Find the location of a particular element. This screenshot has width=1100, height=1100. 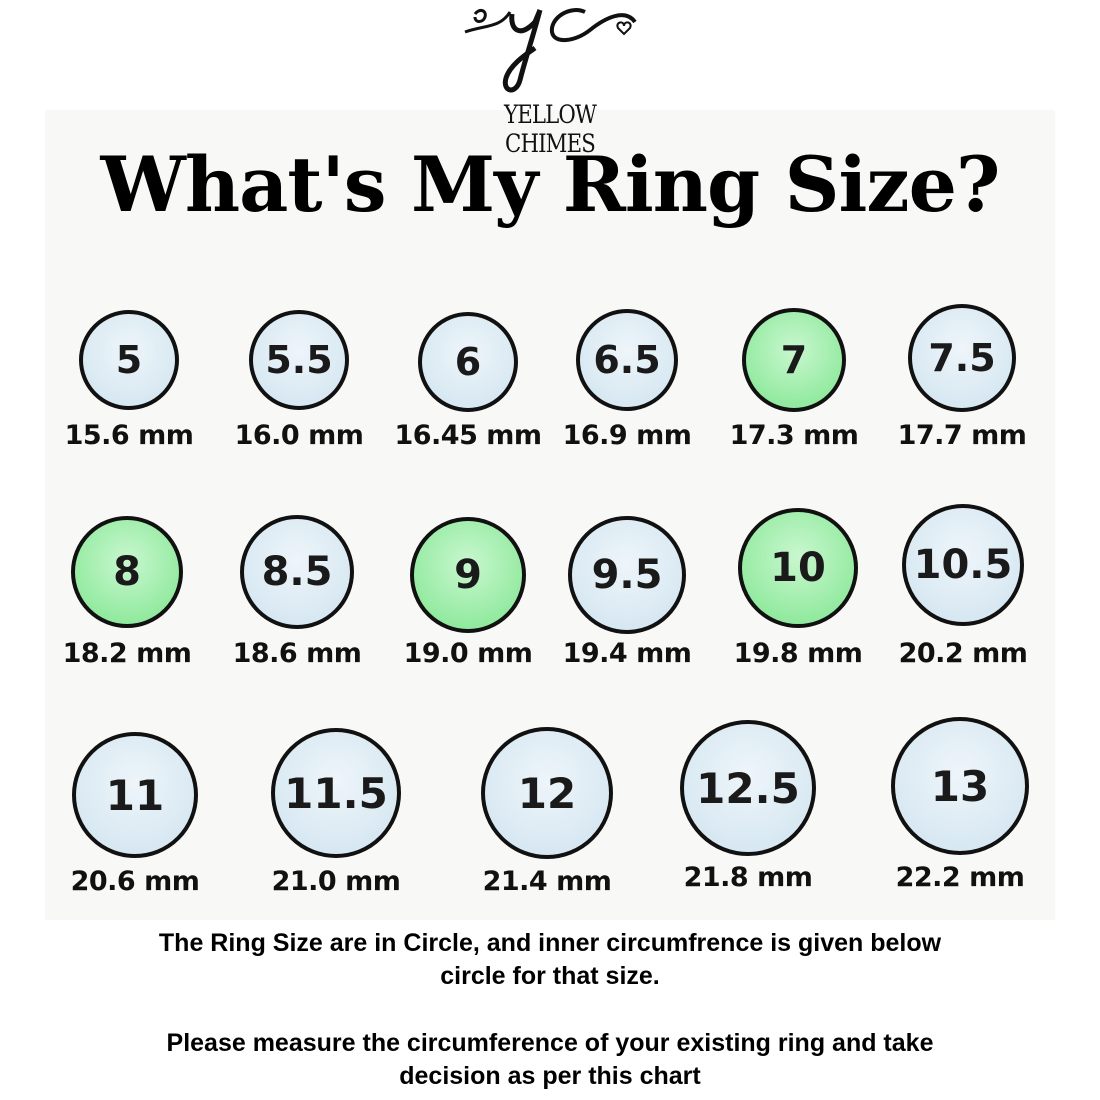

ring-circumference-label: 18.2 mm is located at coordinates (127, 653).